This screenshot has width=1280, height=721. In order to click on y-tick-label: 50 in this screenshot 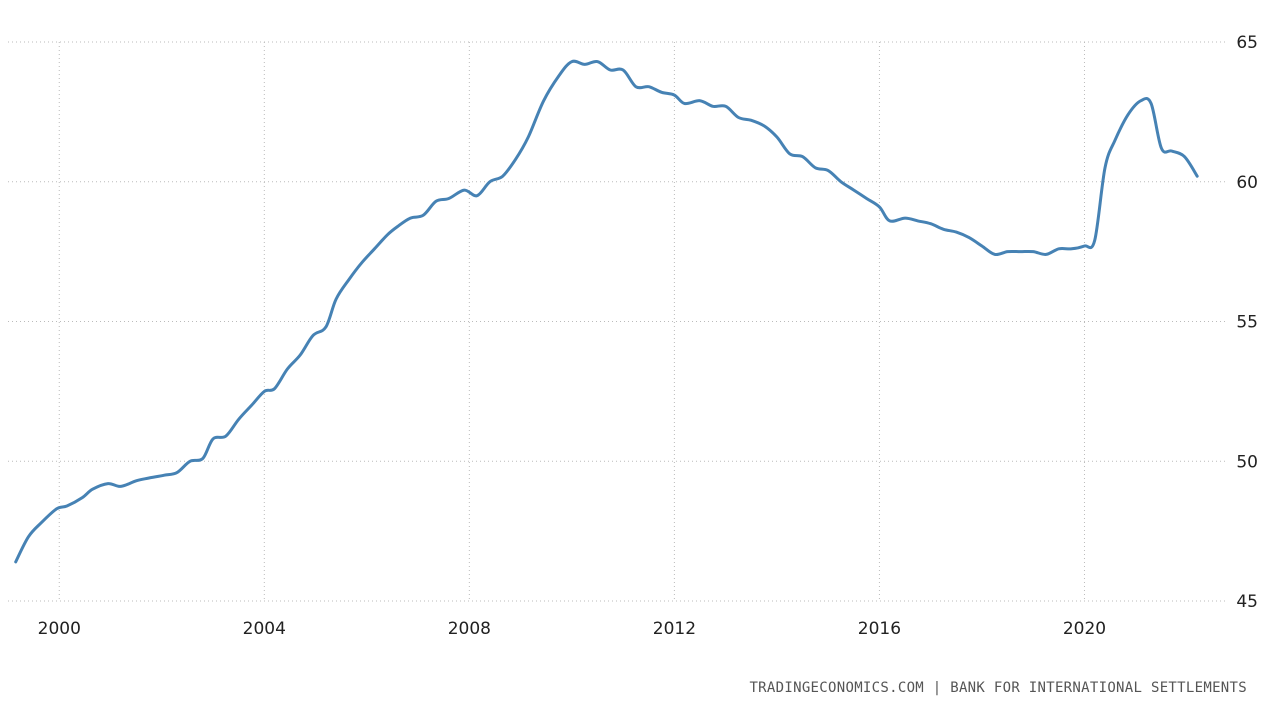, I will do `click(1247, 462)`.